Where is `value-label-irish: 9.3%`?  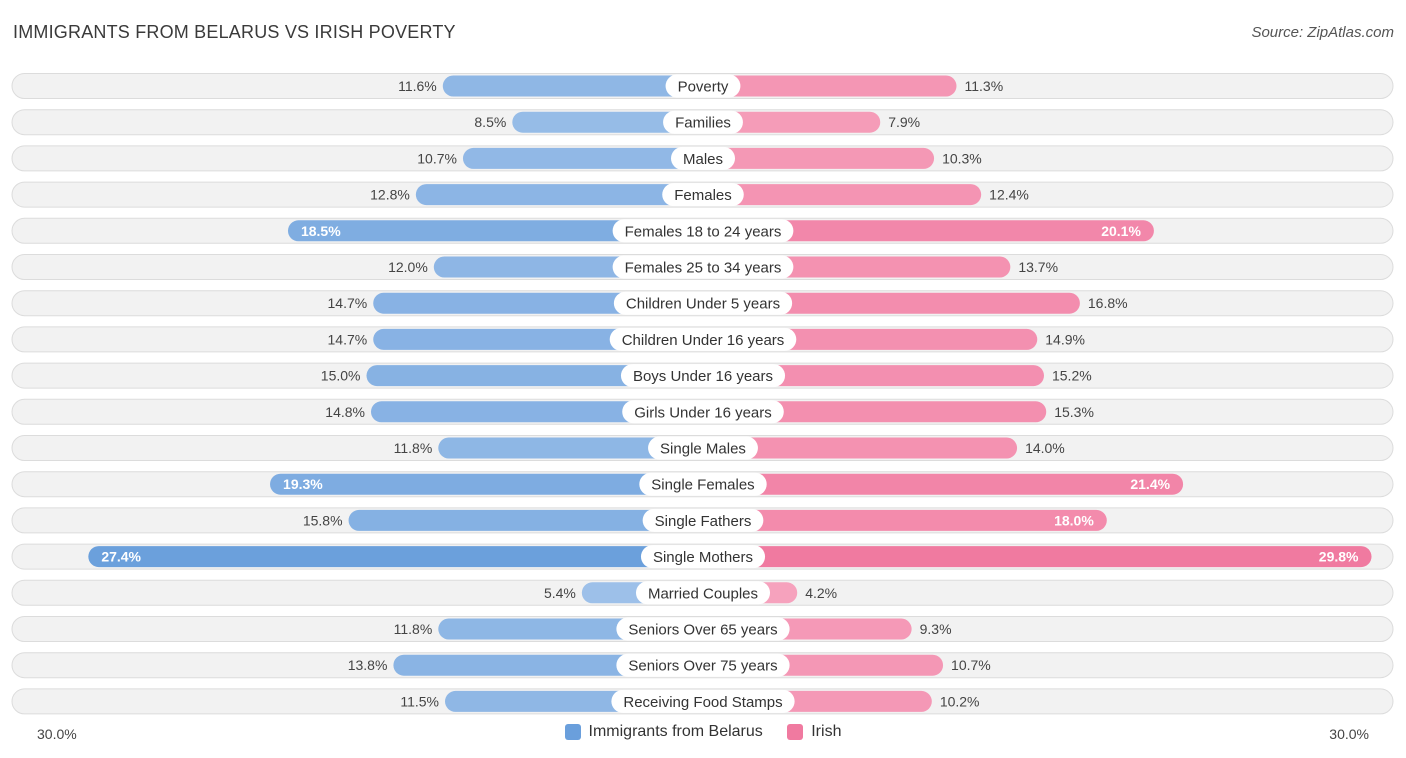 value-label-irish: 9.3% is located at coordinates (936, 629).